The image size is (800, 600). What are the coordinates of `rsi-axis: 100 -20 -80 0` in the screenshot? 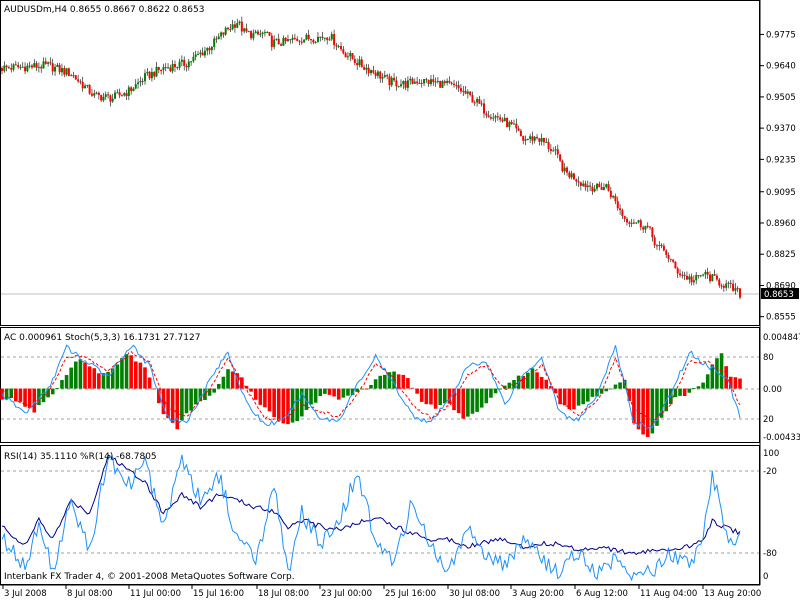 It's located at (771, 515).